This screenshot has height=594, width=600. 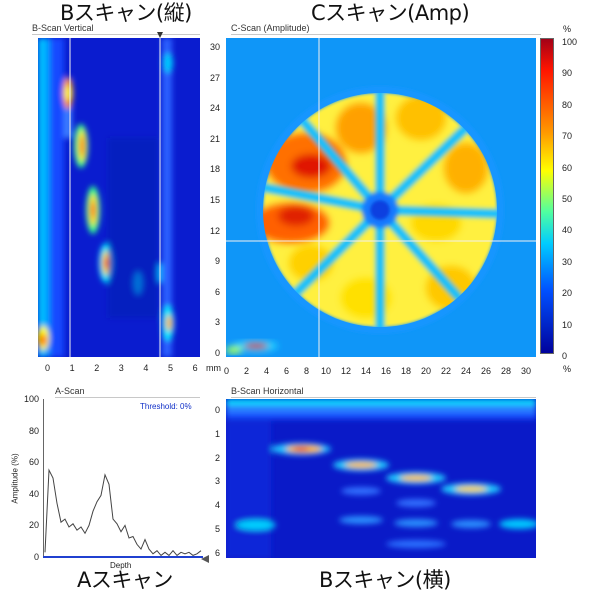 What do you see at coordinates (195, 368) in the screenshot?
I see `bscan-vertical-x-tick: 6` at bounding box center [195, 368].